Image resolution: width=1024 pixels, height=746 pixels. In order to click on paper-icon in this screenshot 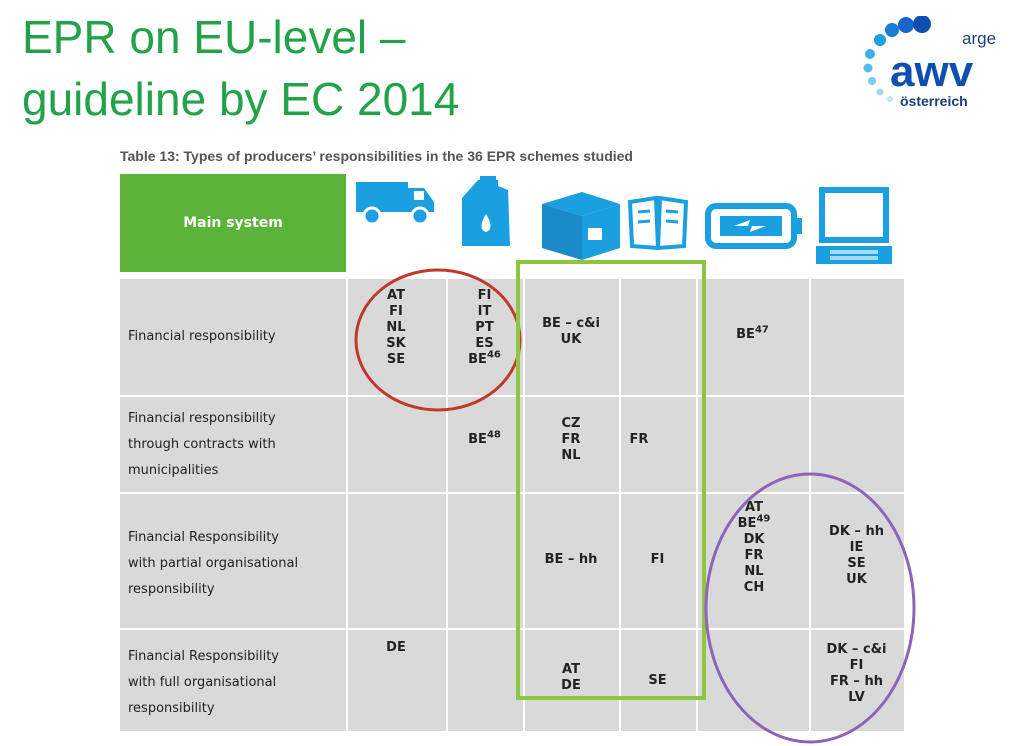, I will do `click(658, 224)`.